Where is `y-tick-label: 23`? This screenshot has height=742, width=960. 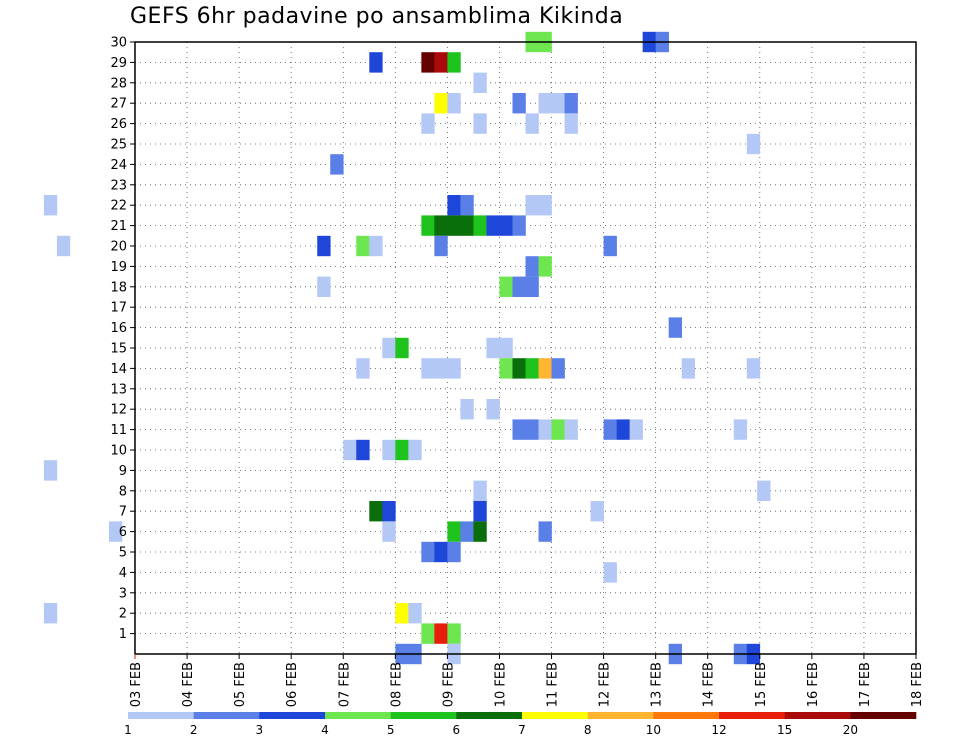
y-tick-label: 23 is located at coordinates (118, 185).